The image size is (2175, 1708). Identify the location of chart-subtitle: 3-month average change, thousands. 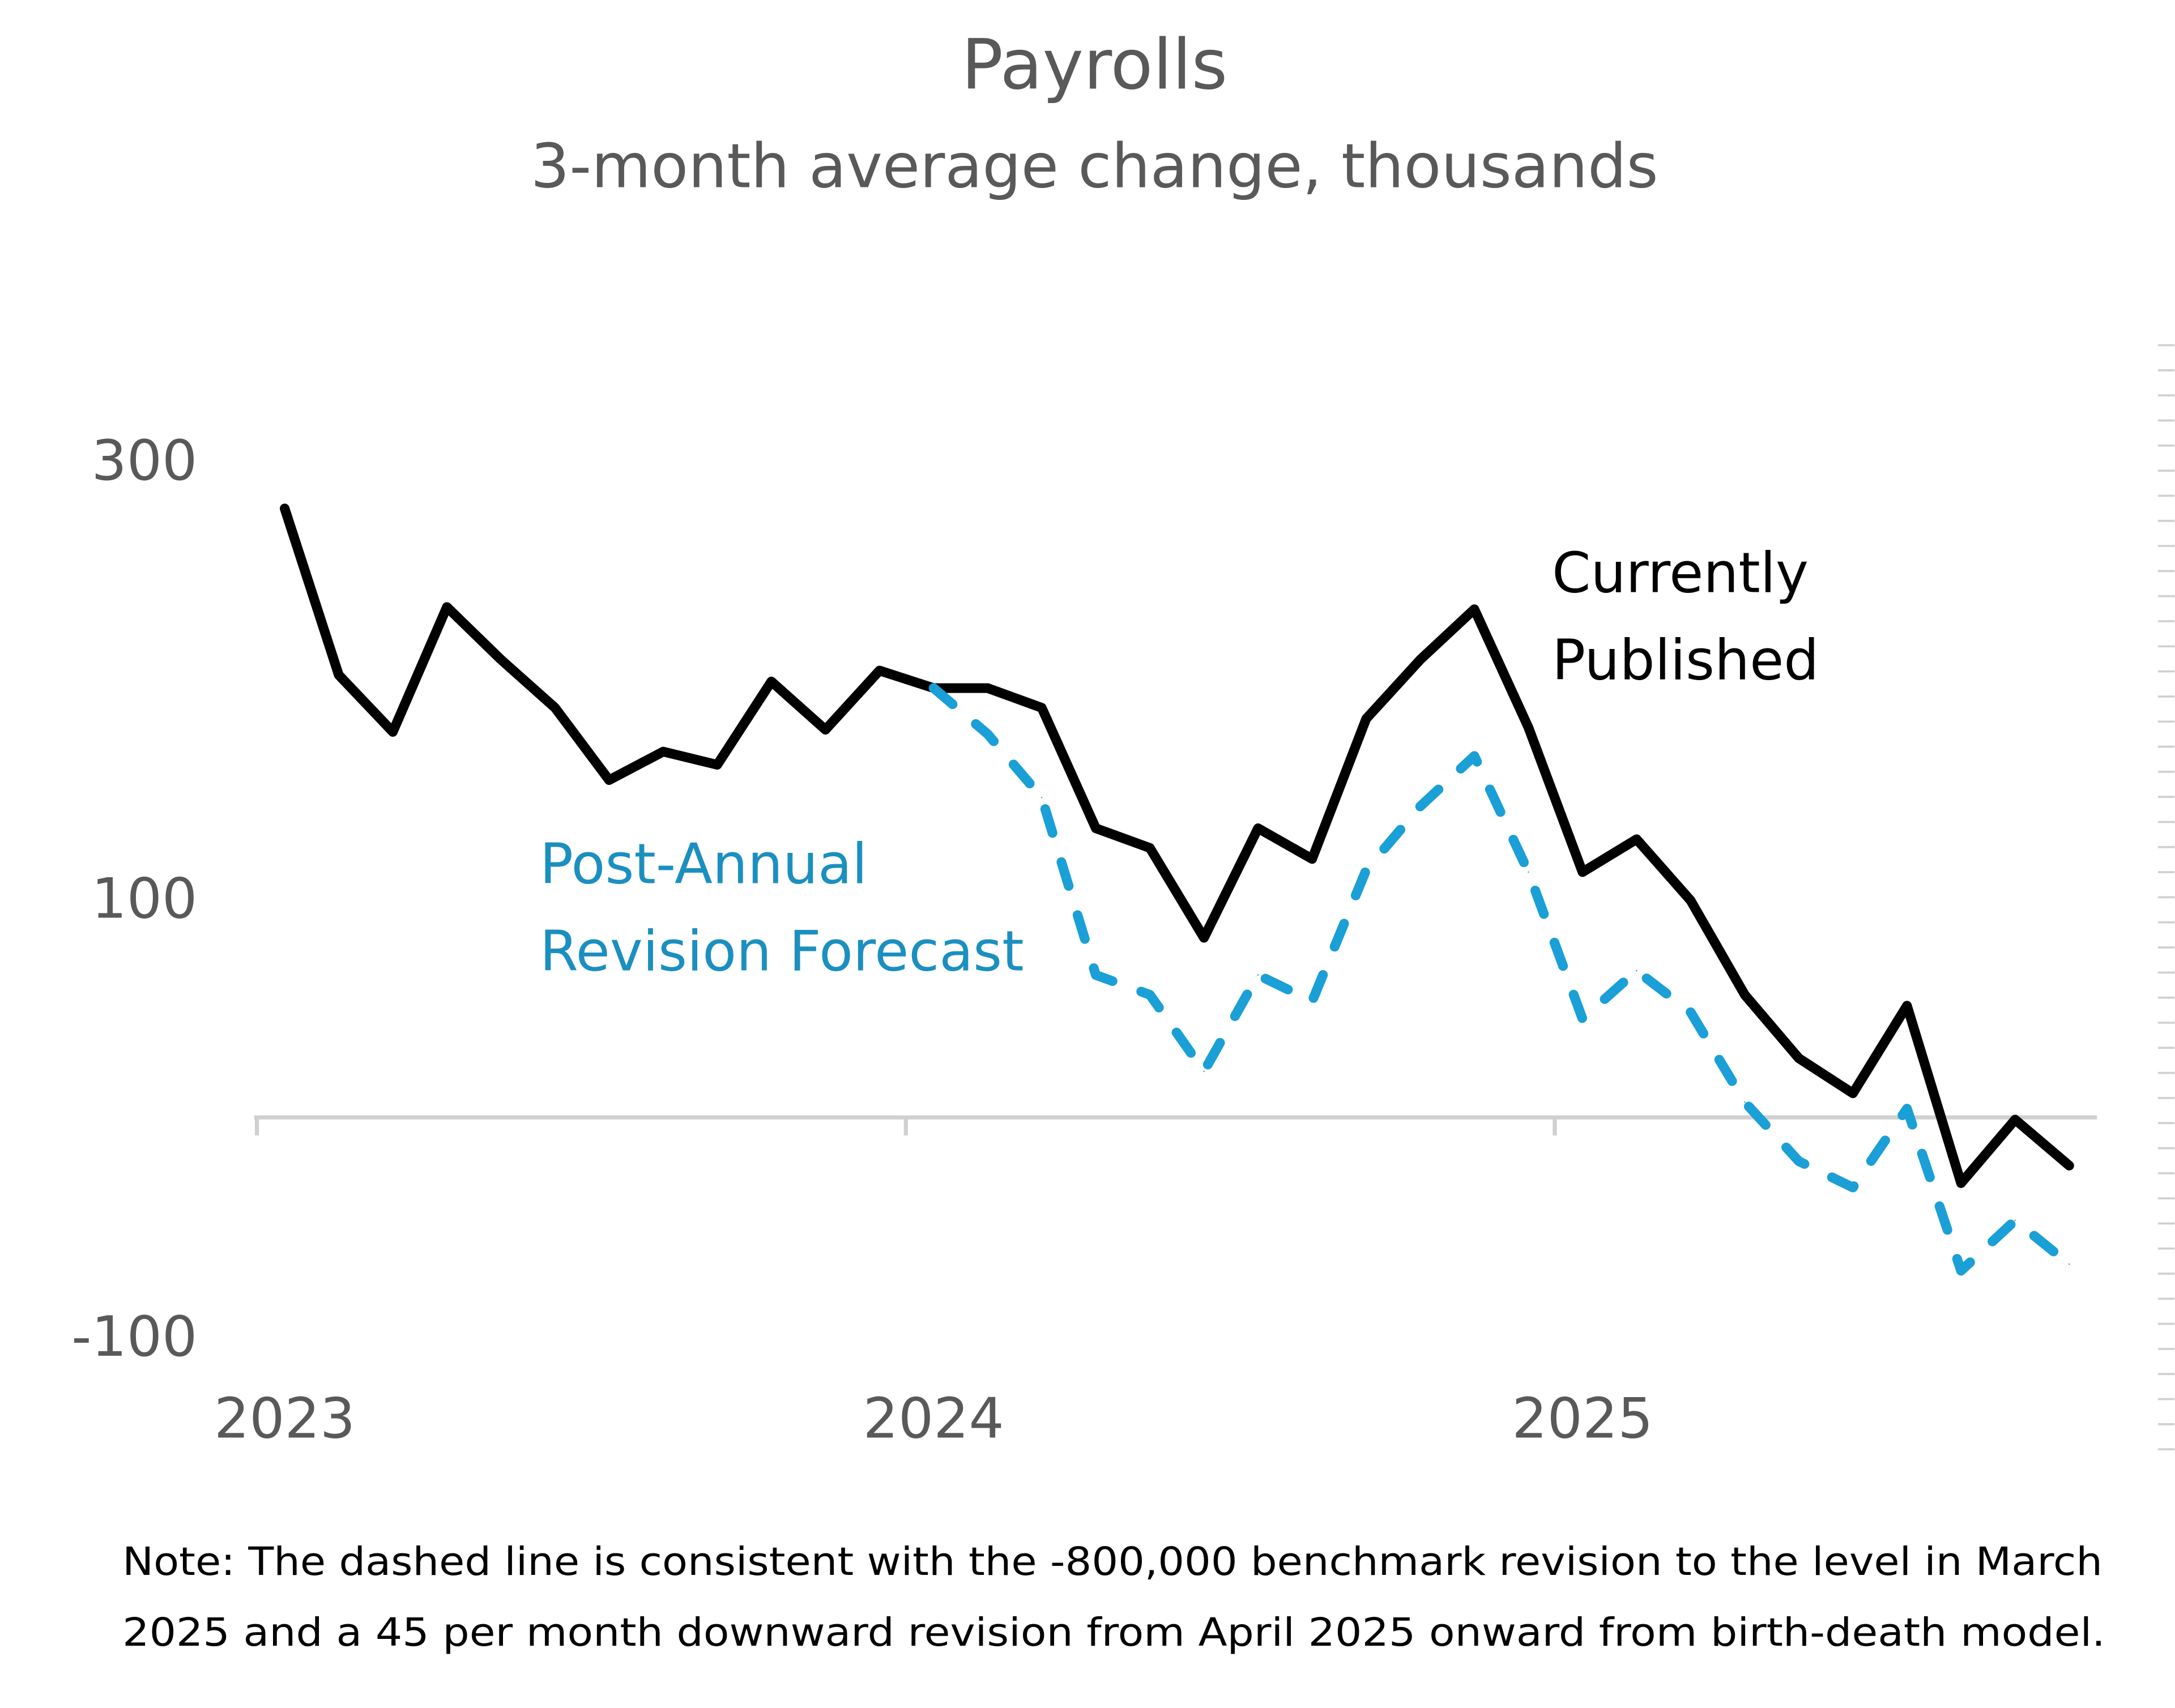
(1094, 166).